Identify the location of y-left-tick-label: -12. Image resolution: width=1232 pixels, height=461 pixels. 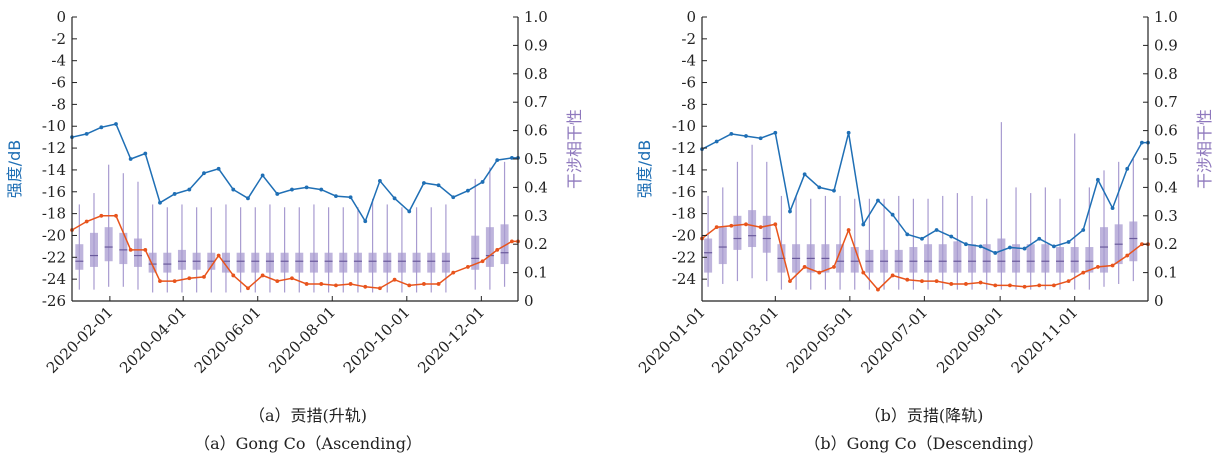
(54, 148).